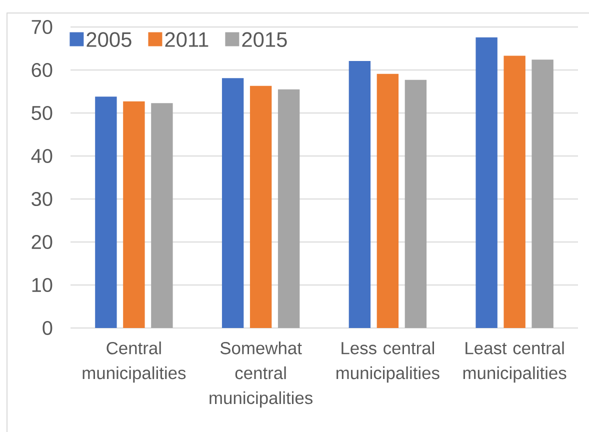 This screenshot has width=589, height=432. Describe the element at coordinates (42, 70) in the screenshot. I see `y-tick-label: 60` at that location.